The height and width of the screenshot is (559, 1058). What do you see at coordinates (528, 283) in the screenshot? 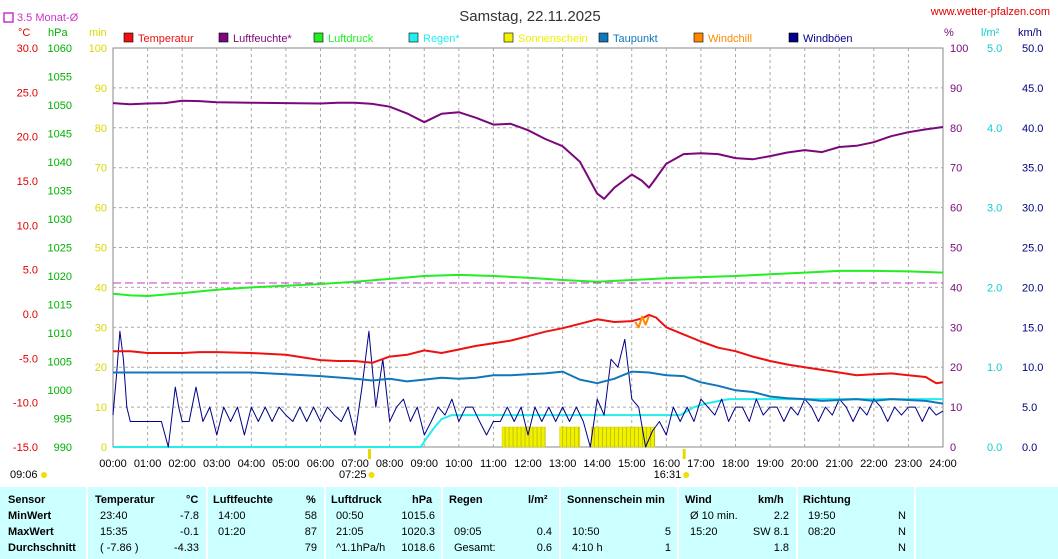
I see `series-luftdruck` at bounding box center [528, 283].